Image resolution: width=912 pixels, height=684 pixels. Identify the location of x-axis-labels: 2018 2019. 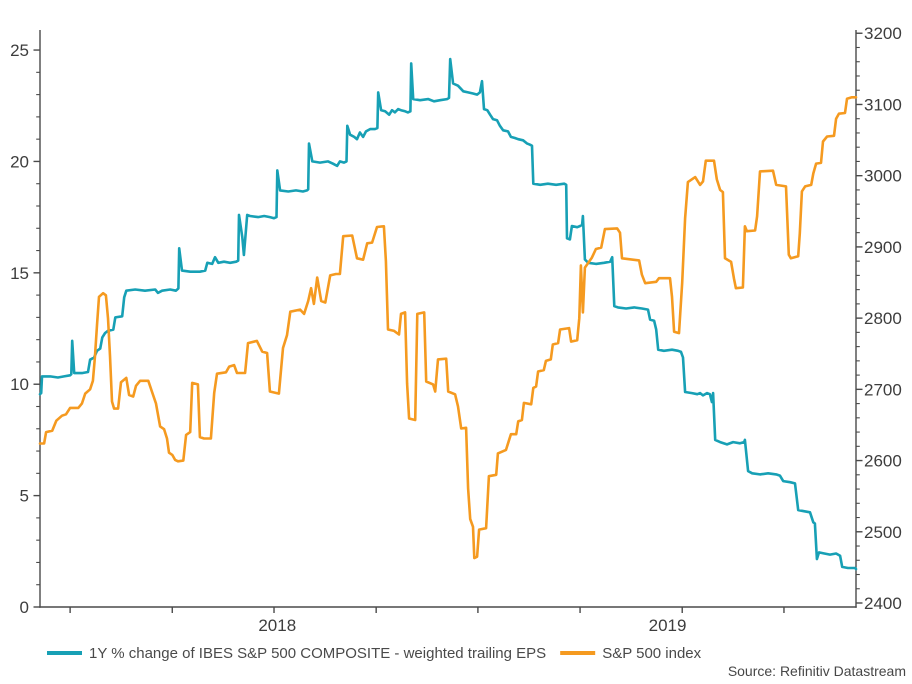
(472, 625).